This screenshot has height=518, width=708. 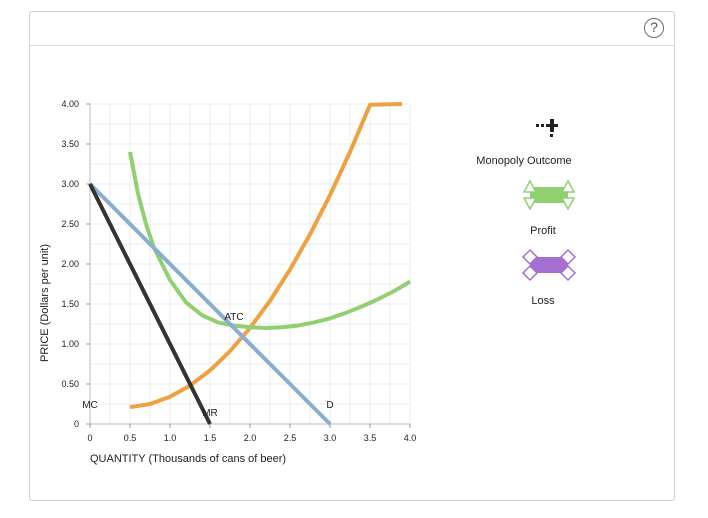 What do you see at coordinates (90, 405) in the screenshot?
I see `curve-label-mc: MC` at bounding box center [90, 405].